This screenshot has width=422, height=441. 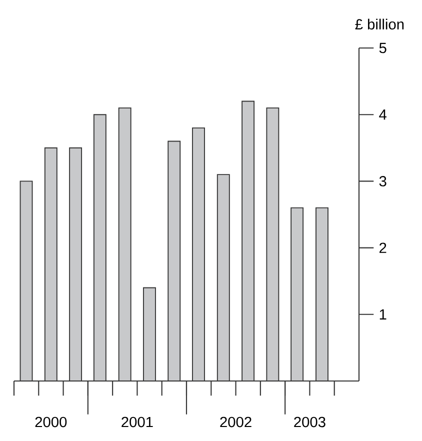 I want to click on x-tick-label: 2002, so click(x=236, y=422).